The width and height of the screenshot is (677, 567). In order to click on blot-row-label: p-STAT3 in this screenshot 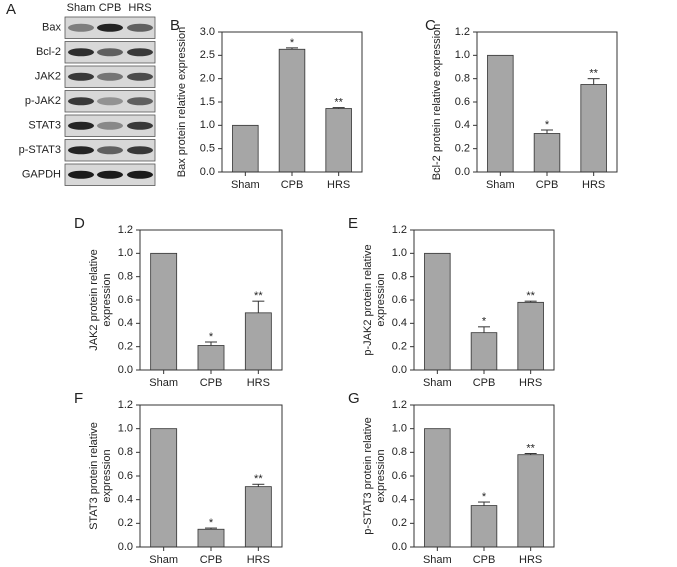, I will do `click(40, 150)`.